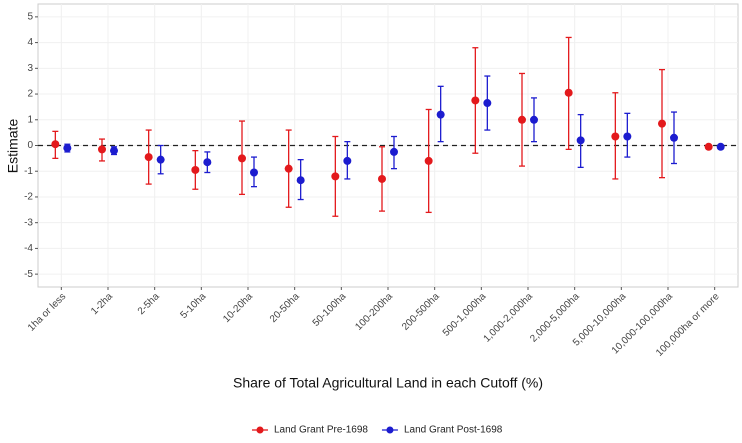  Describe the element at coordinates (30, 94) in the screenshot. I see `y-tick-label: 2` at that location.